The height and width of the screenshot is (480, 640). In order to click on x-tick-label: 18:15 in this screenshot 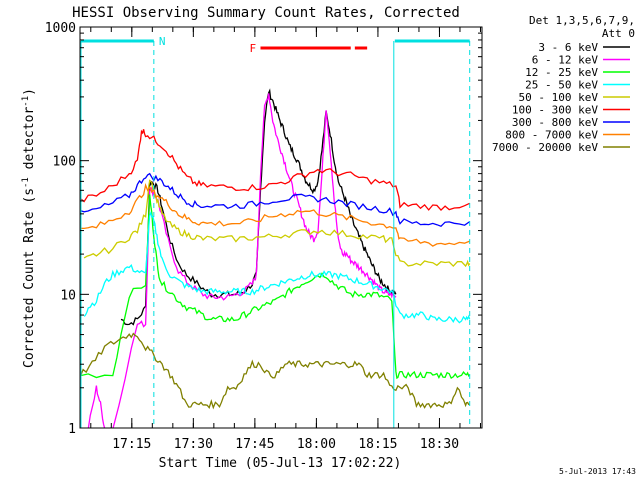, I will do `click(377, 444)`.